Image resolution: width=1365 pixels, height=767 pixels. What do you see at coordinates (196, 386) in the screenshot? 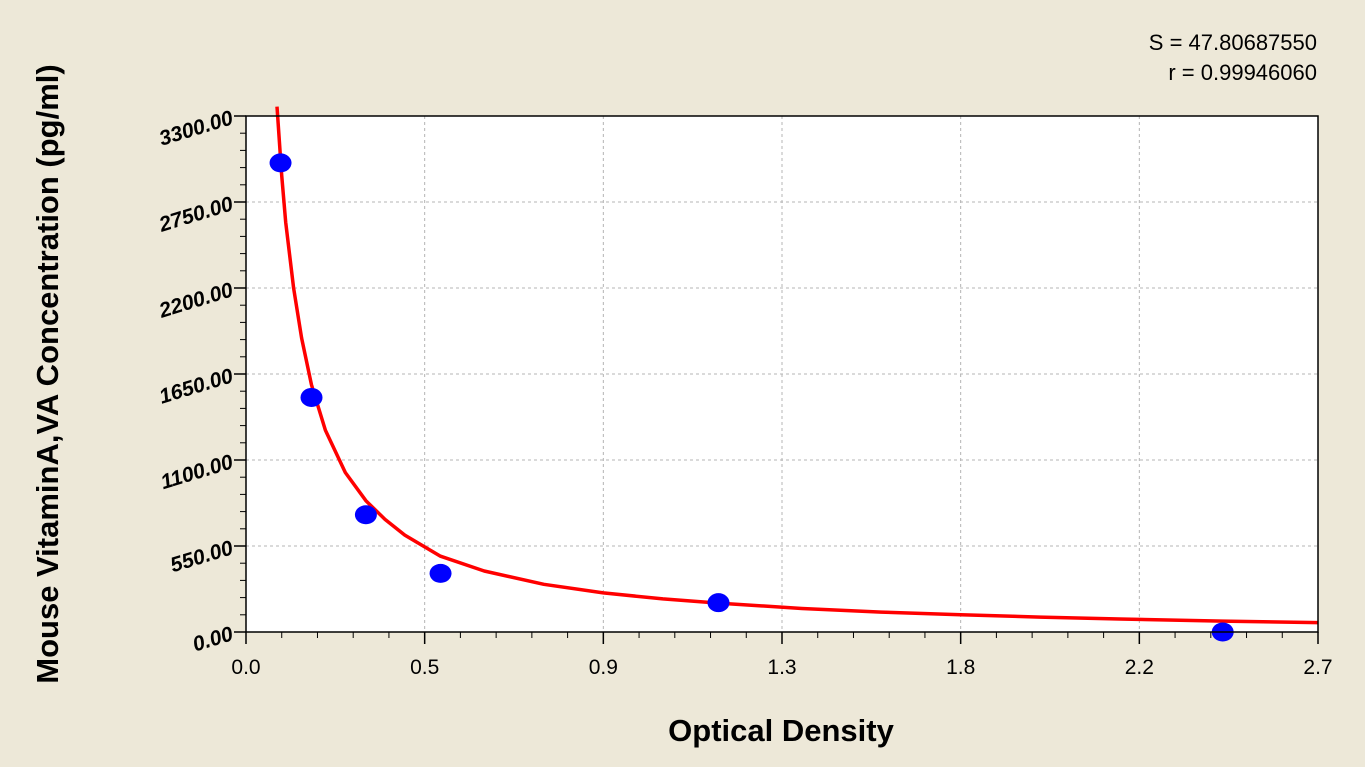
I see `y-tick-label: 1650.00` at bounding box center [196, 386].